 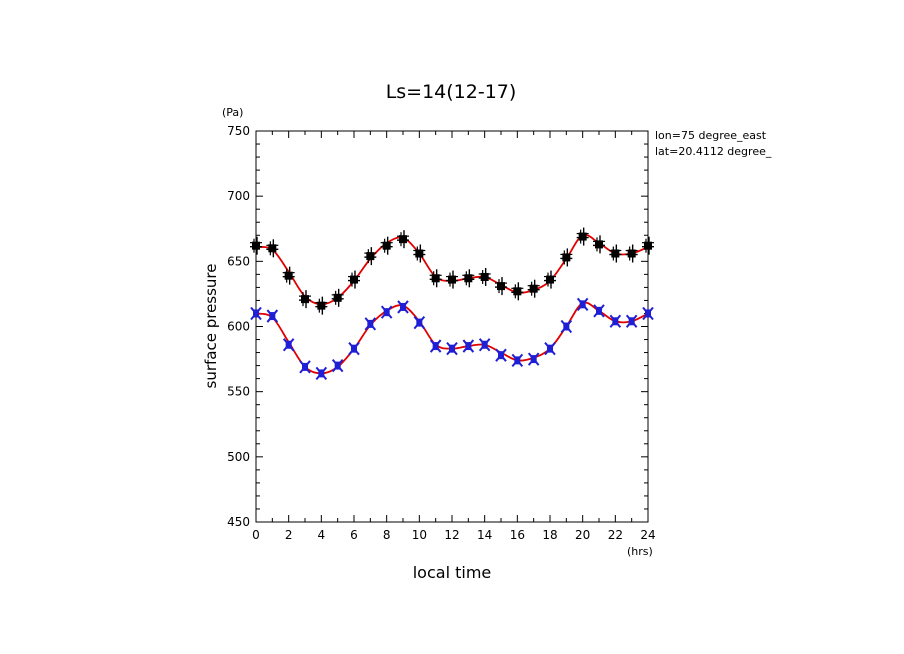 I want to click on y-tick-label: 500, so click(x=238, y=457).